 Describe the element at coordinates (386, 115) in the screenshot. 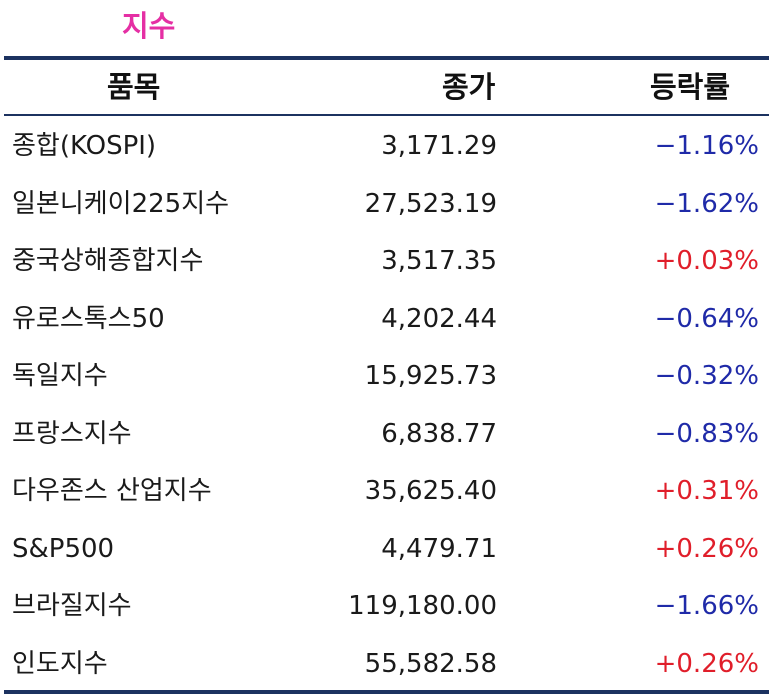

I see `table-header-rule` at that location.